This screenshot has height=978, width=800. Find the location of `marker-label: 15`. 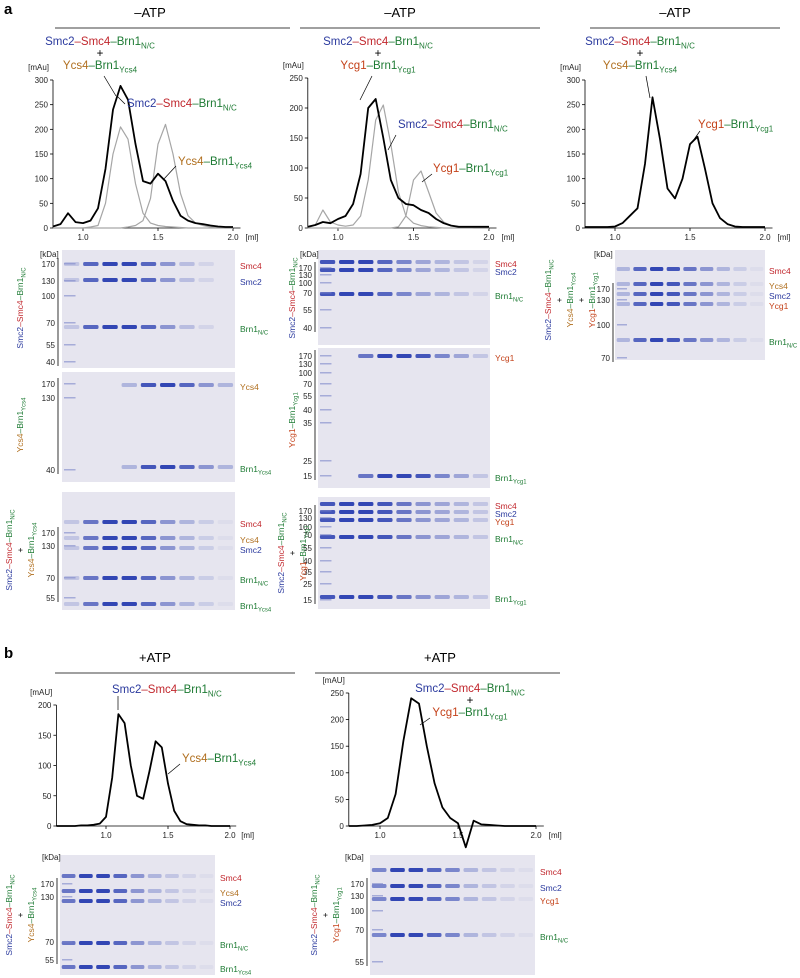

marker-label: 15 is located at coordinates (307, 600).